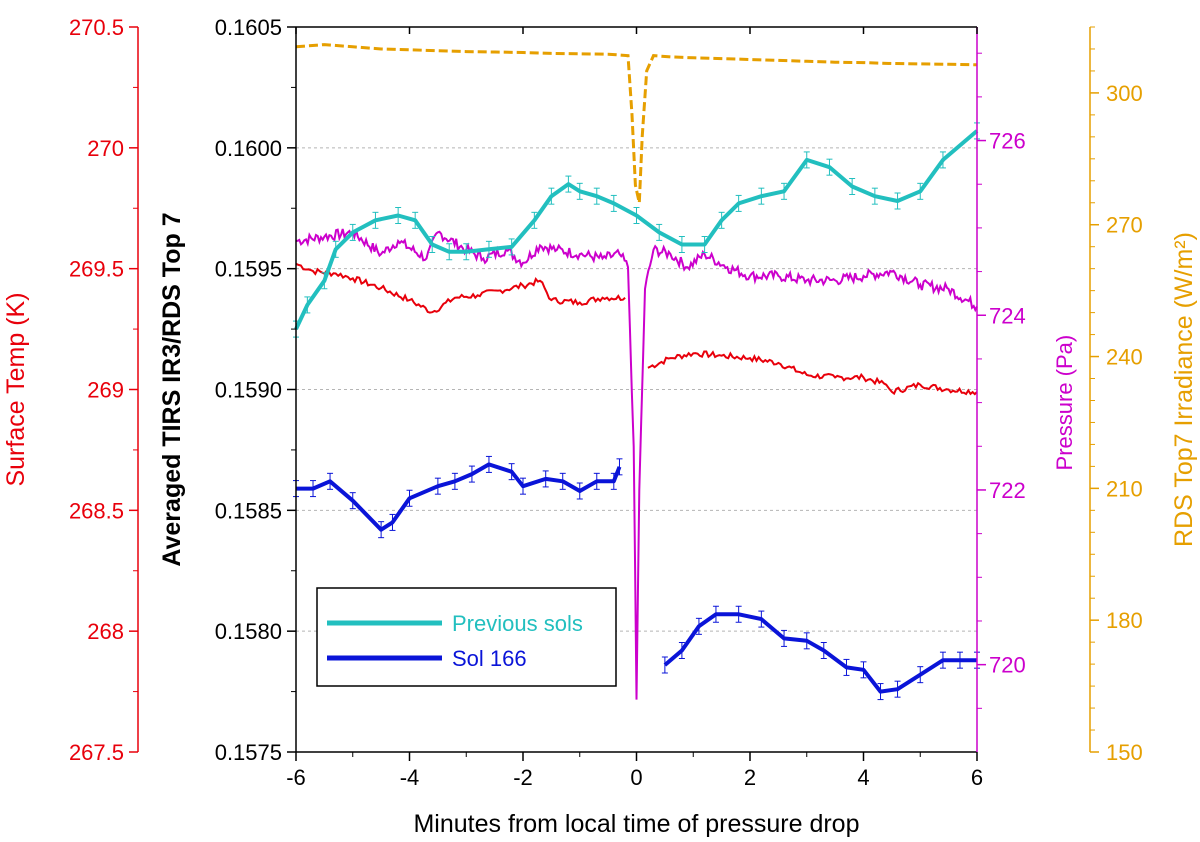 The width and height of the screenshot is (1200, 842). Describe the element at coordinates (172, 389) in the screenshot. I see `primary-y-axis-title: Averaged TIRS IR3/RDS Top 7` at that location.